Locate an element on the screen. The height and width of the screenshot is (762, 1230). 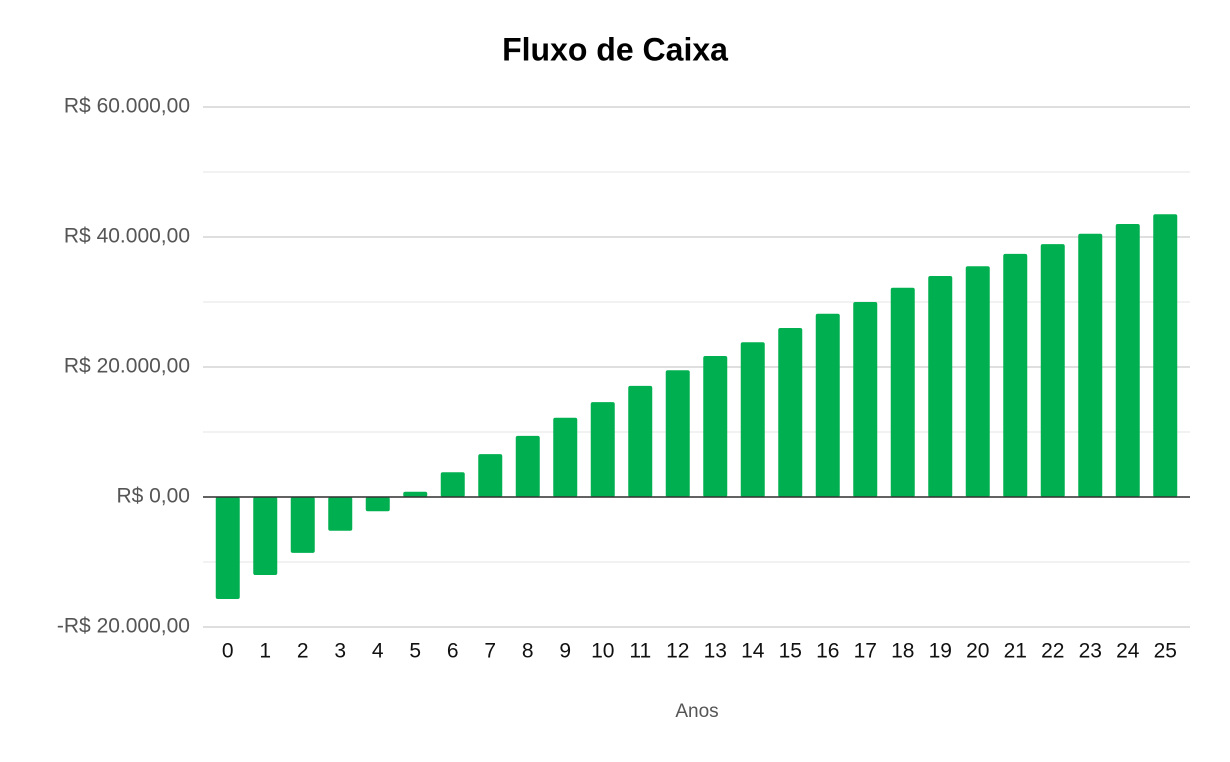
x-tick-label: 7 is located at coordinates (490, 651).